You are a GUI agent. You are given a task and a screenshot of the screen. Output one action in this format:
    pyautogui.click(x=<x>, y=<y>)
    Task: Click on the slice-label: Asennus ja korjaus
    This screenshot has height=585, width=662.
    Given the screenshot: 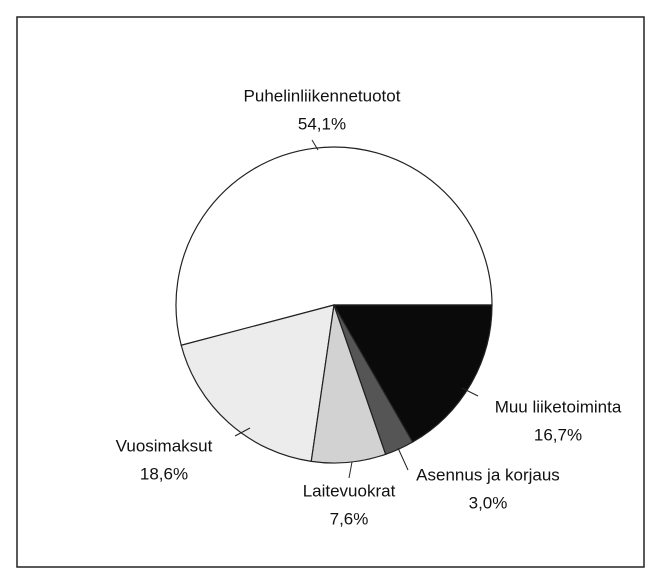 What is the action you would take?
    pyautogui.click(x=488, y=474)
    